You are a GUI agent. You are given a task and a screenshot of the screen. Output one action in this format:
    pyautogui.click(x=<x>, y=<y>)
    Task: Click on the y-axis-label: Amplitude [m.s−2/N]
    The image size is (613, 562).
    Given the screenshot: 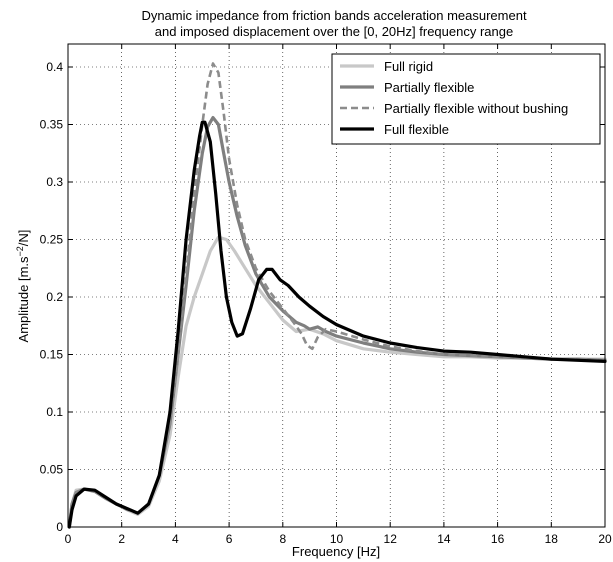 What is the action you would take?
    pyautogui.click(x=23, y=286)
    